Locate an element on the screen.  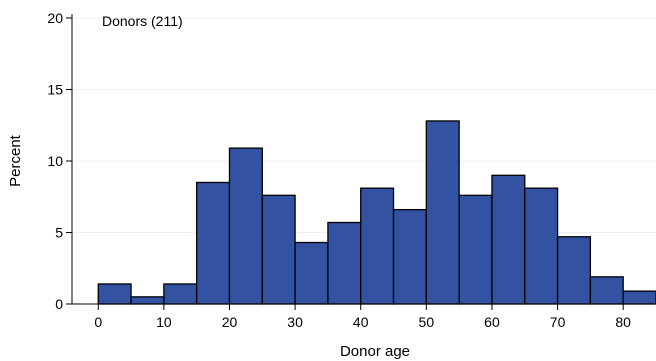
y-ticks: 0 5 10 15 20 is located at coordinates (59, 161).